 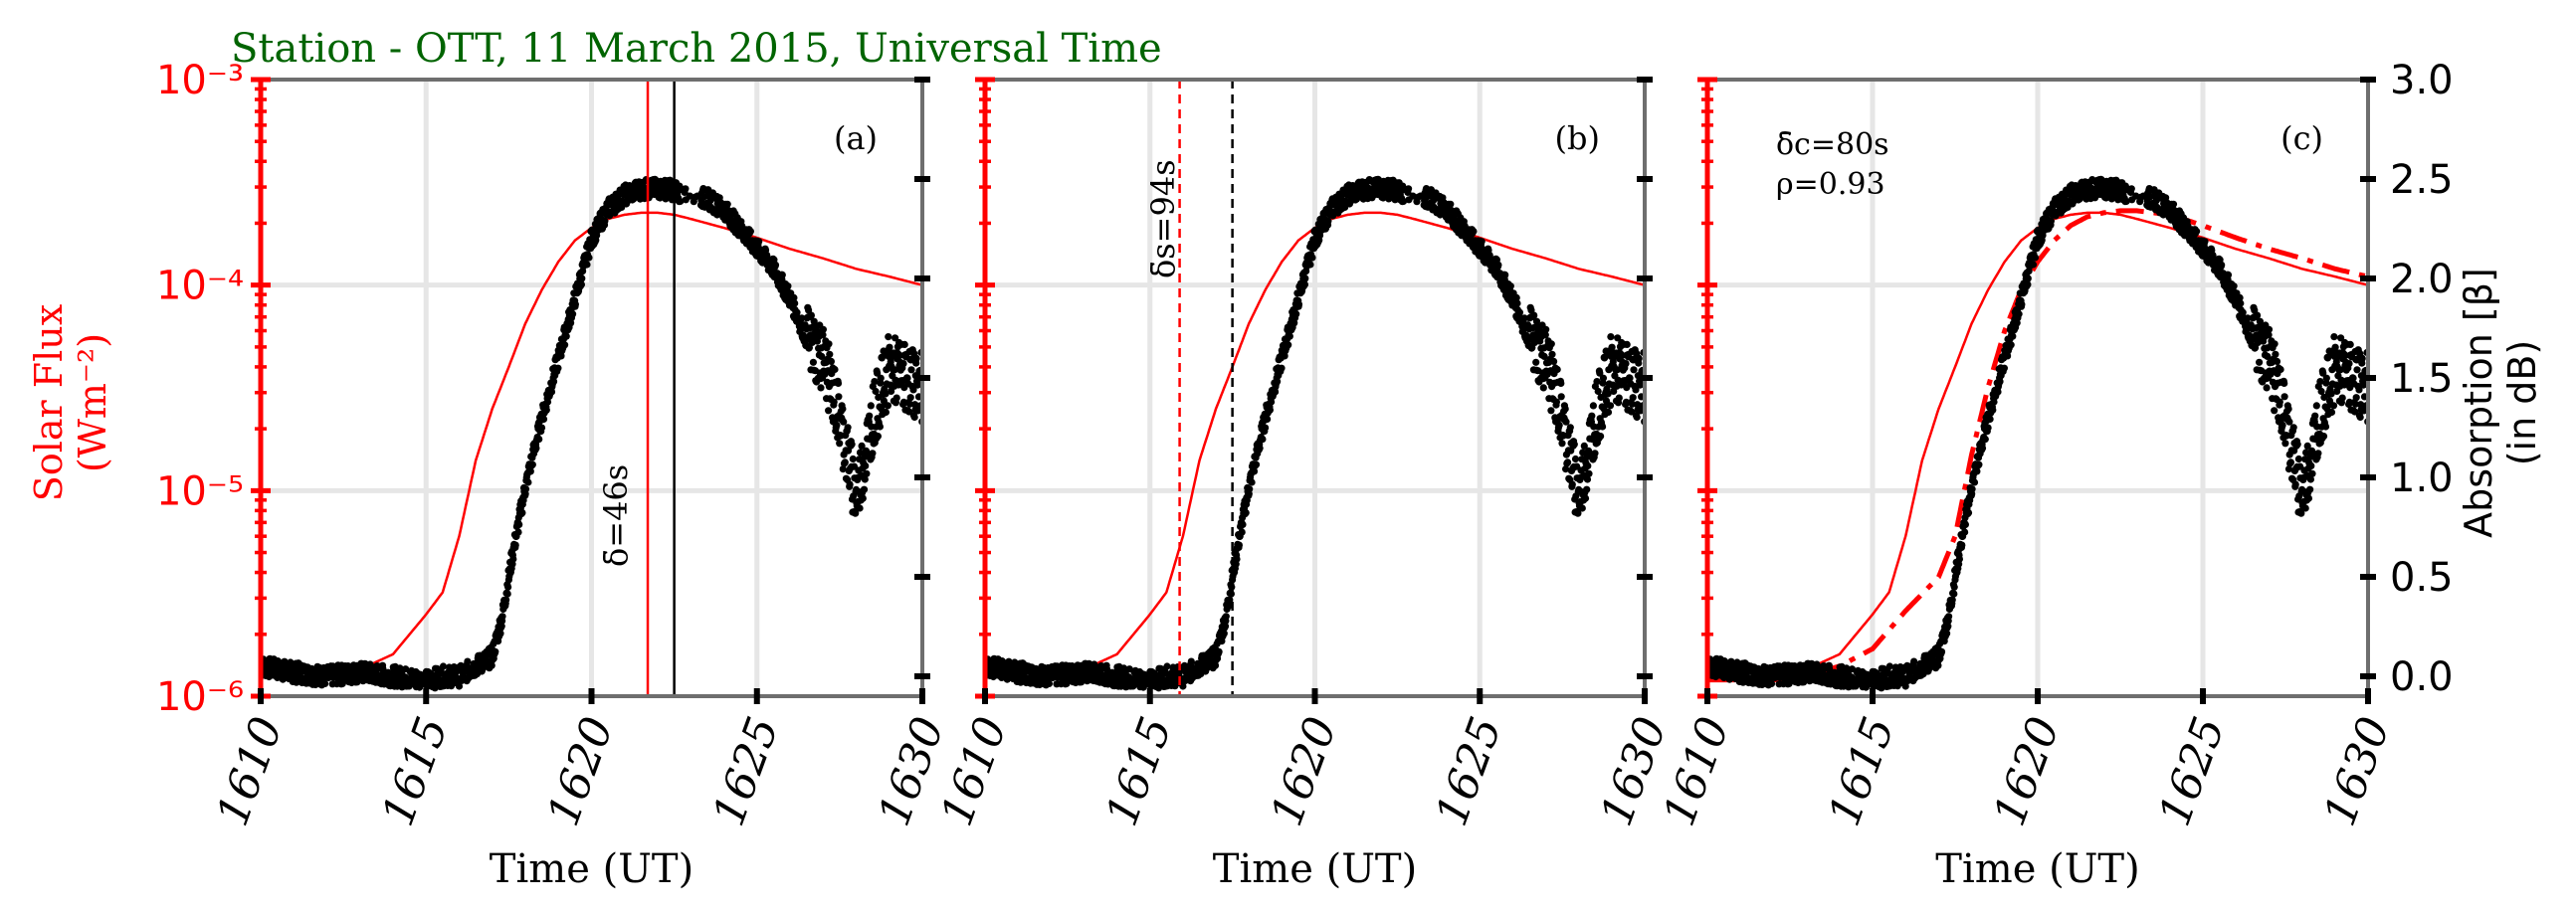 I want to click on absorption-points, so click(x=591, y=433).